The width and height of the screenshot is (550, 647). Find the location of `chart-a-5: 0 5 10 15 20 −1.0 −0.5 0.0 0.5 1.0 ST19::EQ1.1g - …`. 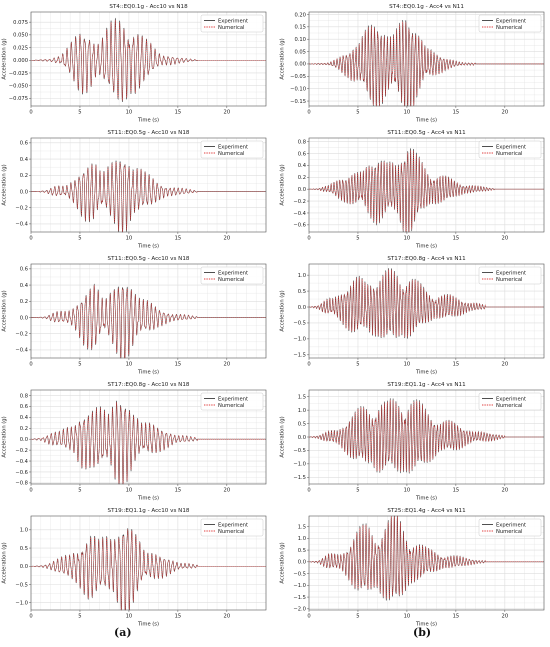

chart-a-5: 0 5 10 15 20 −1.0 −0.5 0.0 0.5 1.0 ST19::EQ1.1g - … is located at coordinates (134, 568).